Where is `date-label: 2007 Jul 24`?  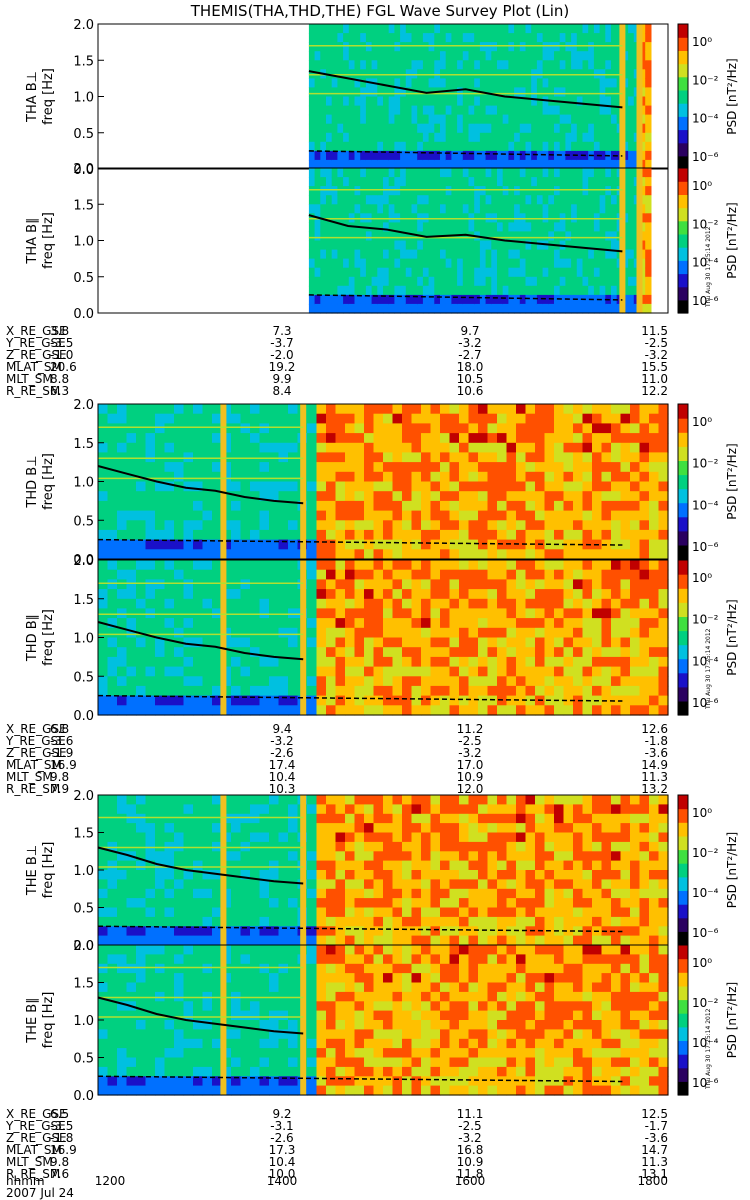 date-label: 2007 Jul 24 is located at coordinates (40, 1193).